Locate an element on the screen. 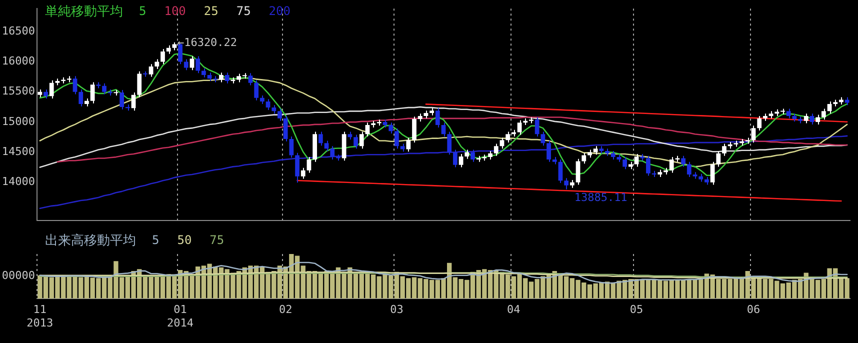  text: 100 is located at coordinates (175, 11).